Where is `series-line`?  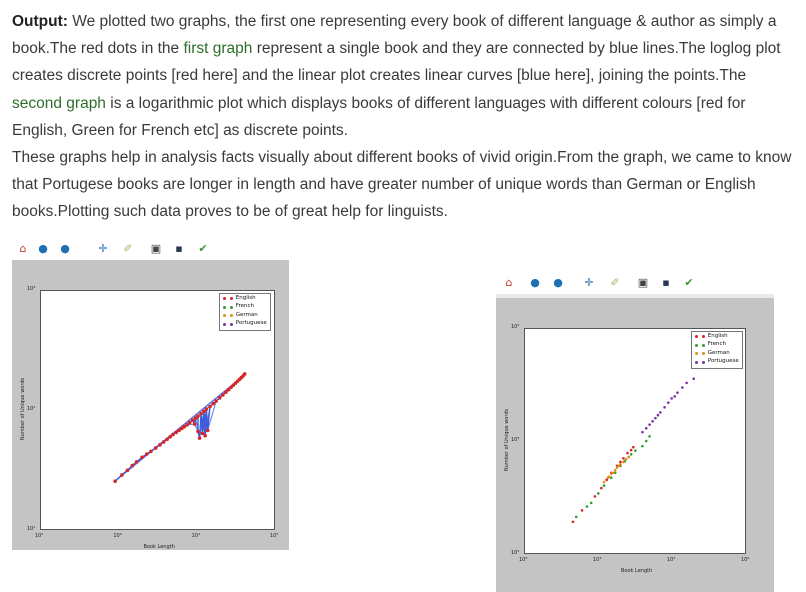 series-line is located at coordinates (208, 418).